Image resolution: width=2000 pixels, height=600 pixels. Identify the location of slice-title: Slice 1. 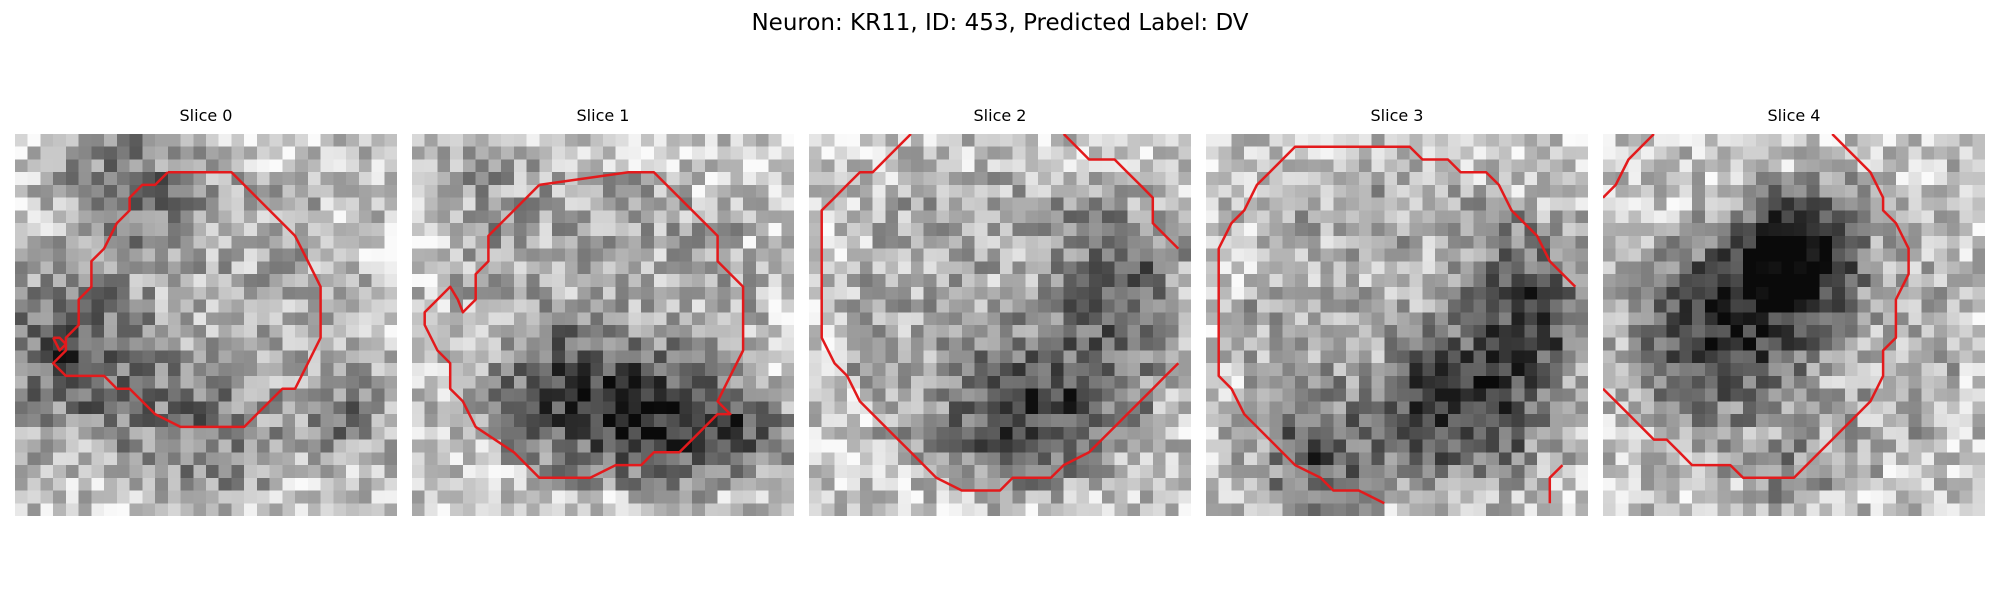
(603, 115).